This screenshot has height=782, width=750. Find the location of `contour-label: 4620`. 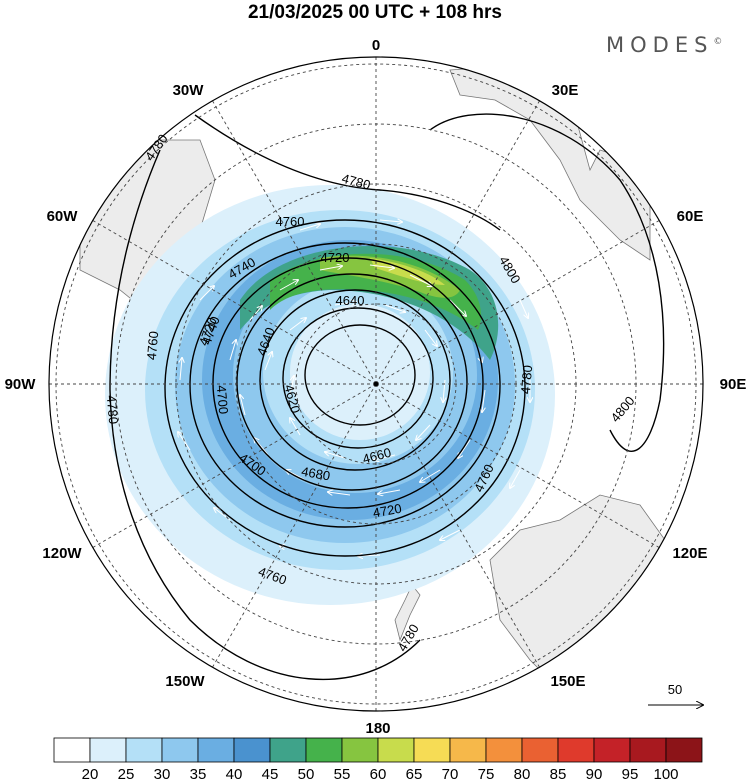

contour-label: 4620 is located at coordinates (292, 399).